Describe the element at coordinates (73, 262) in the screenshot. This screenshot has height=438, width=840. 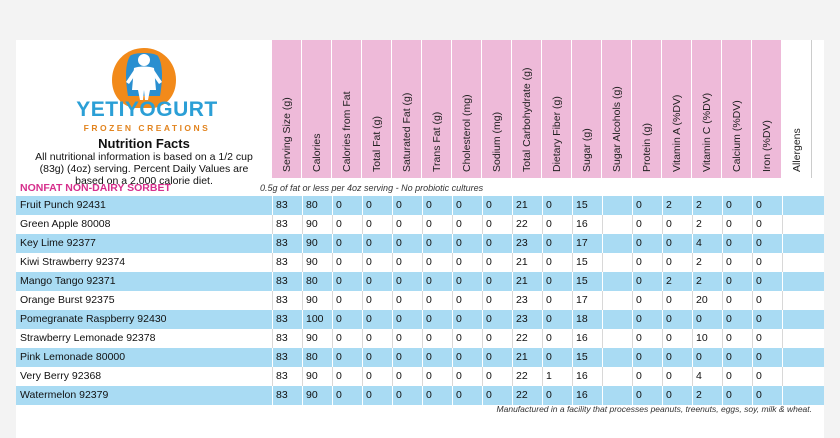
I see `row-flavor-name: Kiwi Strawberry 92374` at that location.